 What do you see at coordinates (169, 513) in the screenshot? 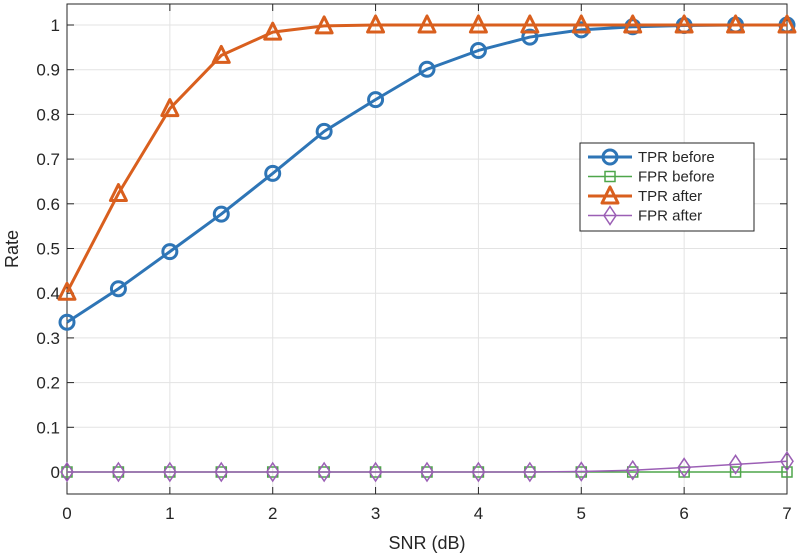
I see `x-tick-label: 1` at bounding box center [169, 513].